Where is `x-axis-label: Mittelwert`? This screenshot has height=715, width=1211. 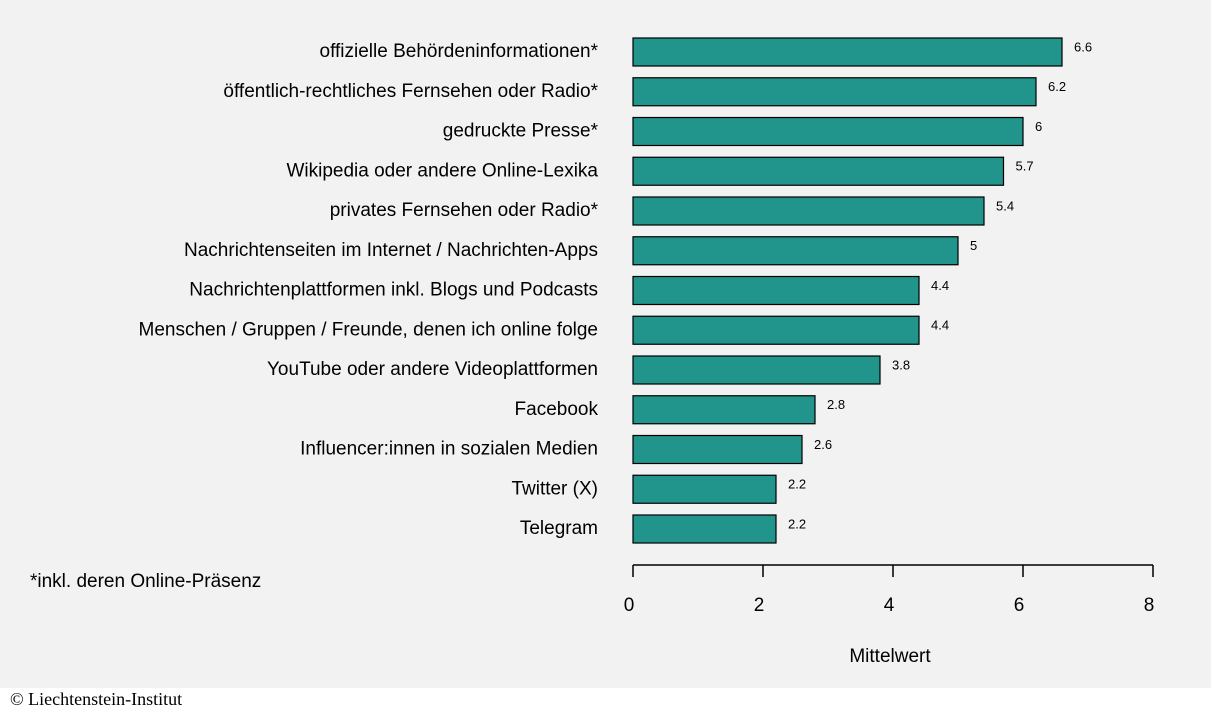 x-axis-label: Mittelwert is located at coordinates (890, 656).